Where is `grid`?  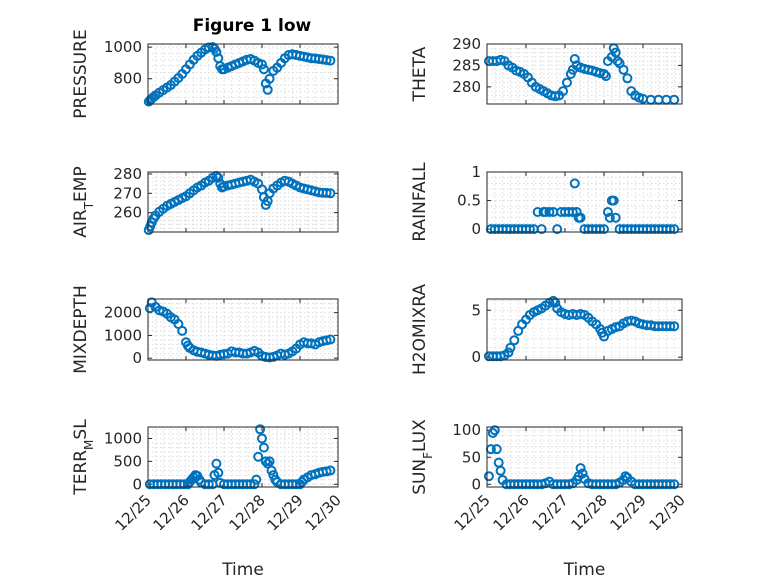 grid is located at coordinates (584, 329).